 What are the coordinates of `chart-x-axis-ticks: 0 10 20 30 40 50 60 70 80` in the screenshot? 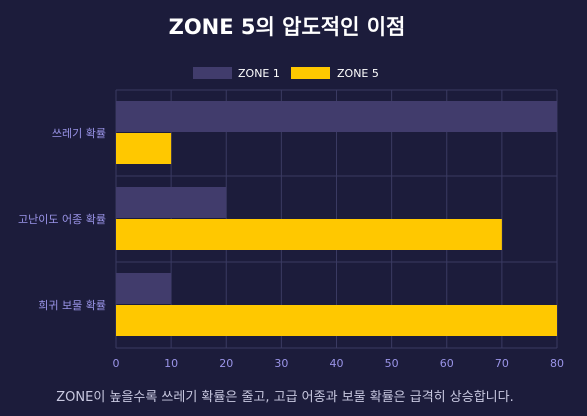 It's located at (339, 363).